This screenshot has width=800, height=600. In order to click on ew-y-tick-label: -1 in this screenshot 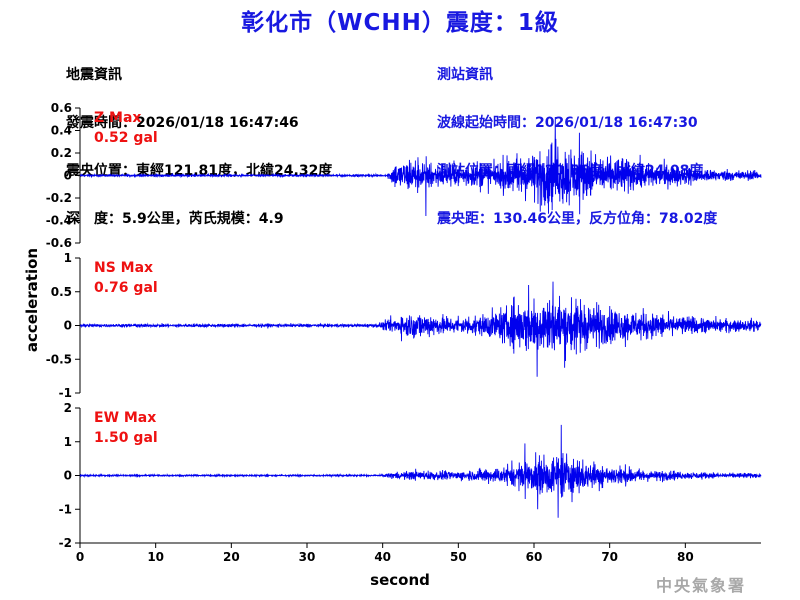, I will do `click(65, 509)`.